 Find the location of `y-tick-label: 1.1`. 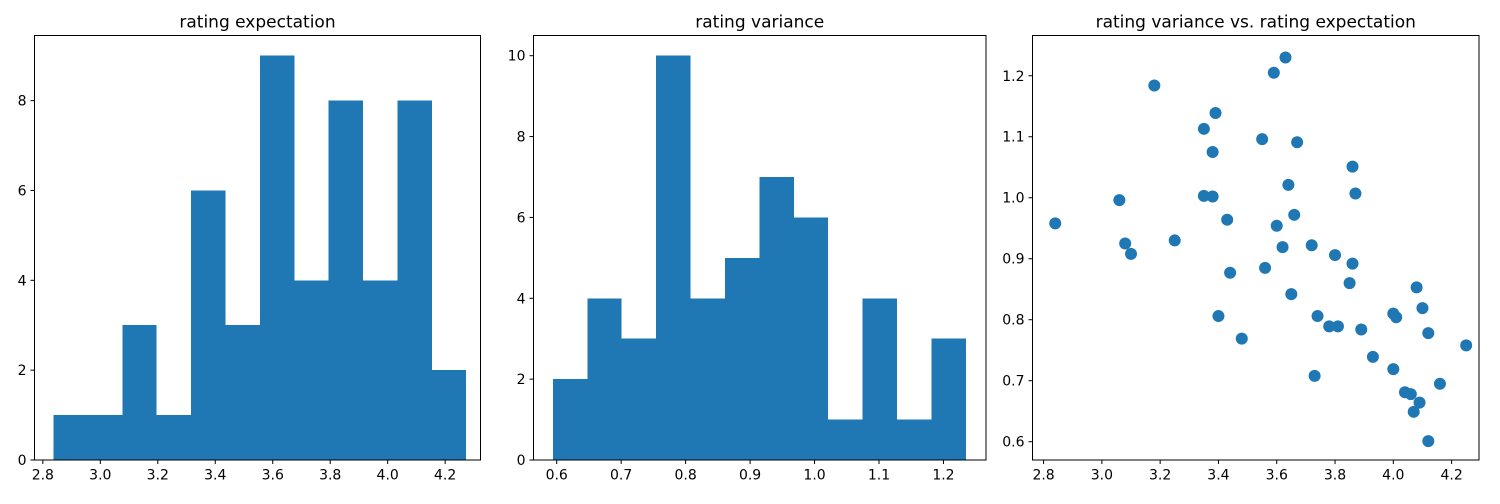

y-tick-label: 1.1 is located at coordinates (1013, 138).